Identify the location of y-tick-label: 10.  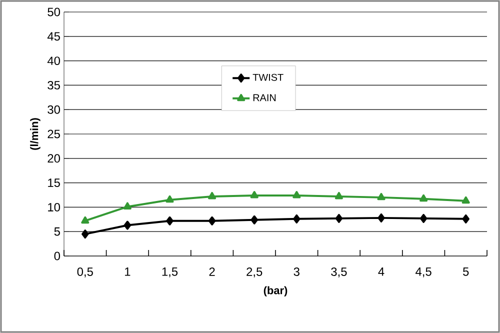
(54, 207).